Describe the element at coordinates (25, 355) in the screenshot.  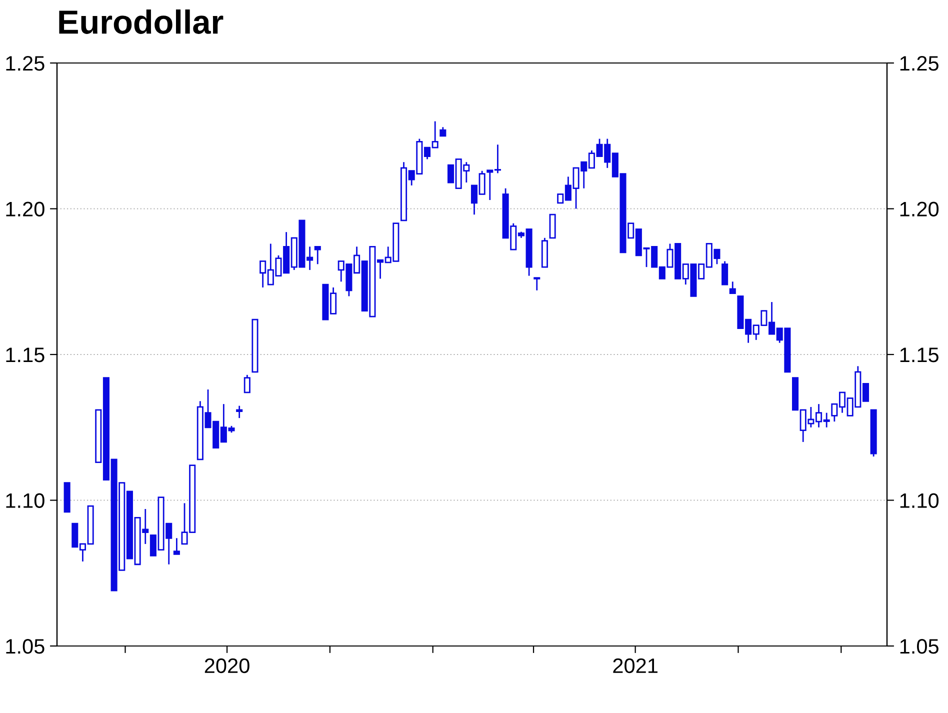
I see `y-tick-label: 1.15` at that location.